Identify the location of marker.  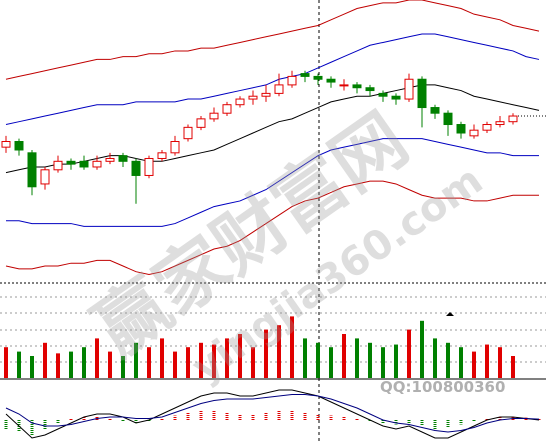
(450, 314).